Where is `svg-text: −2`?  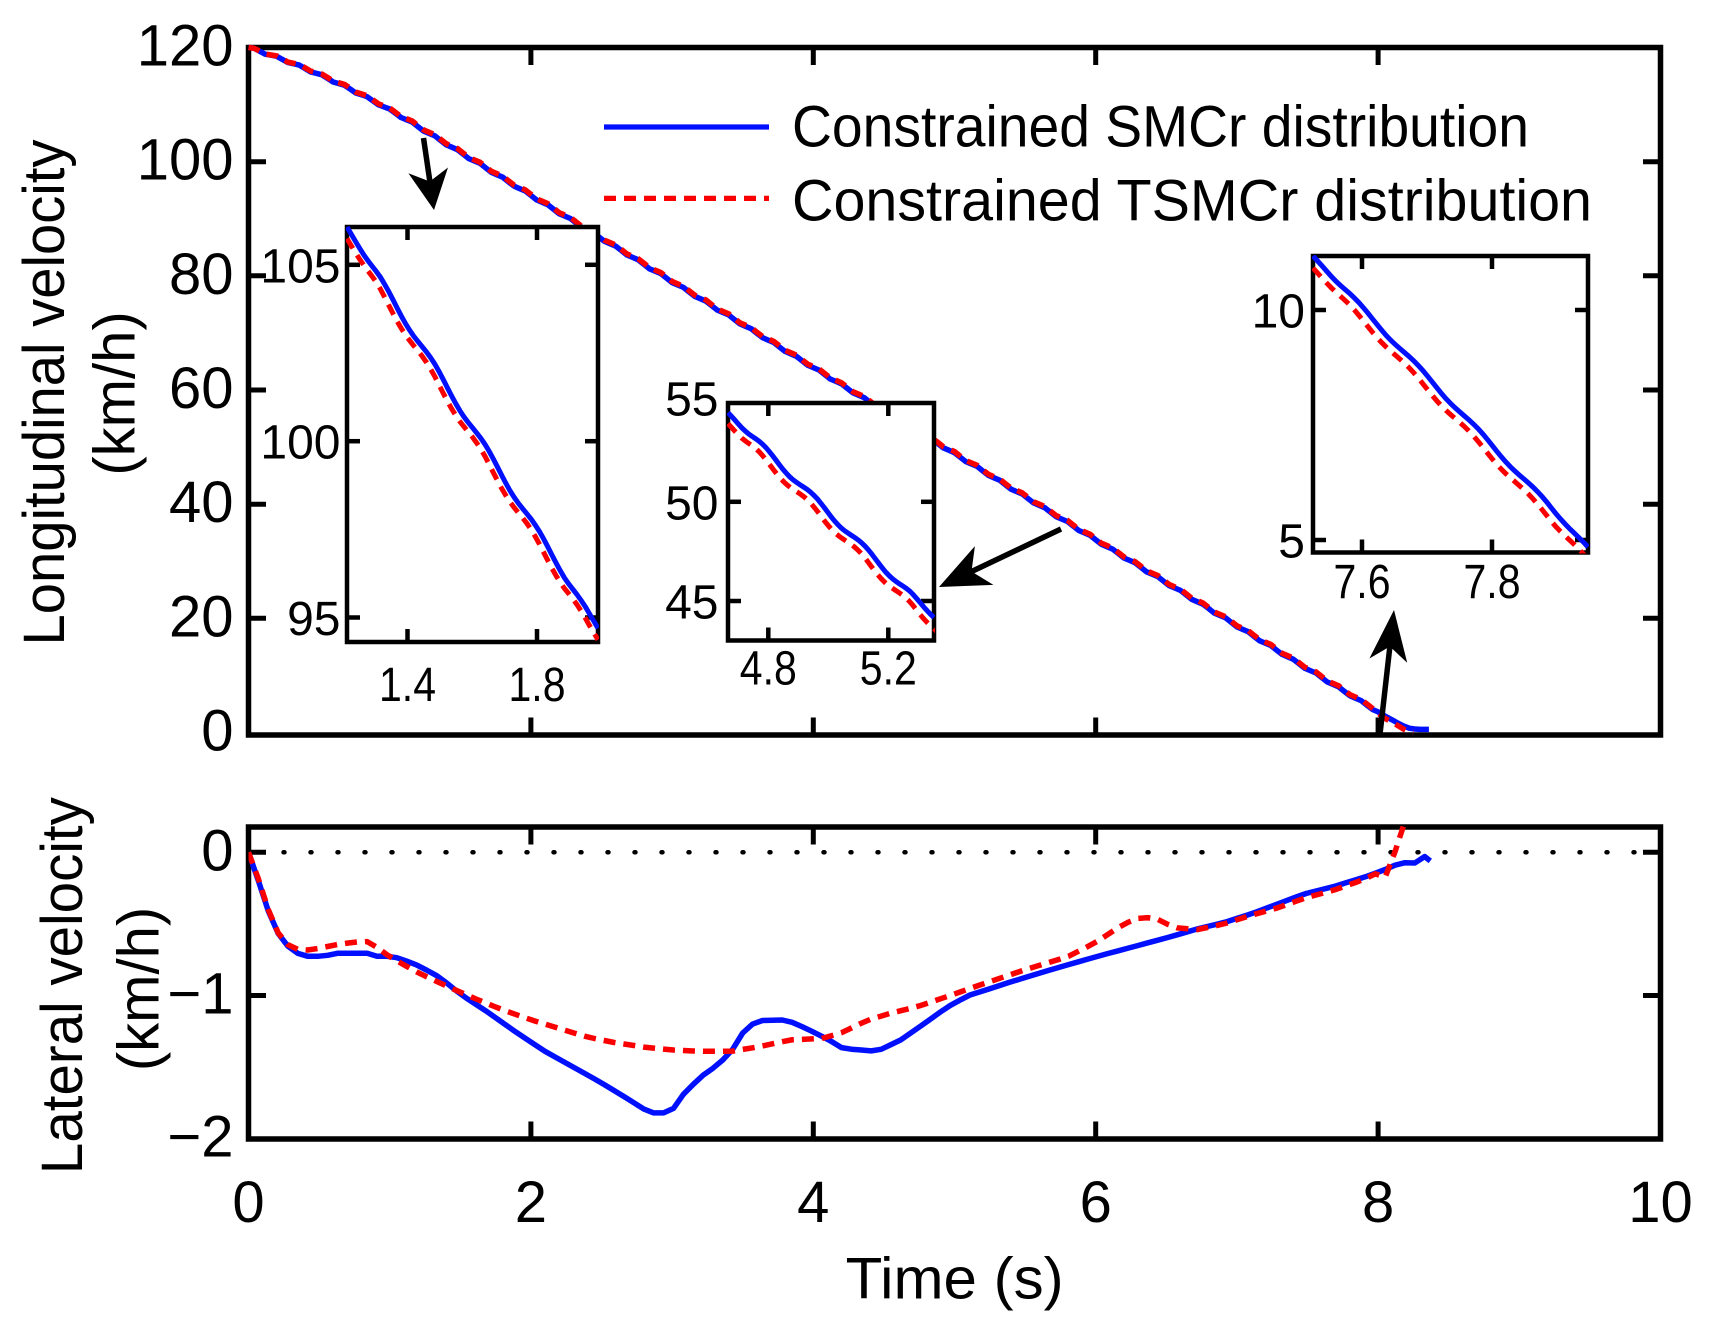 svg-text: −2 is located at coordinates (200, 1137).